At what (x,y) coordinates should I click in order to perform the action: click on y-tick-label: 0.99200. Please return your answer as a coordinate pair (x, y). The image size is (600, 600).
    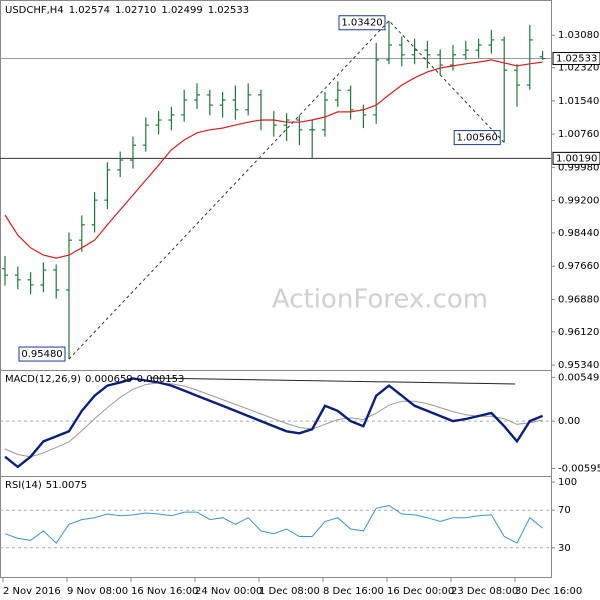
    Looking at the image, I should click on (578, 201).